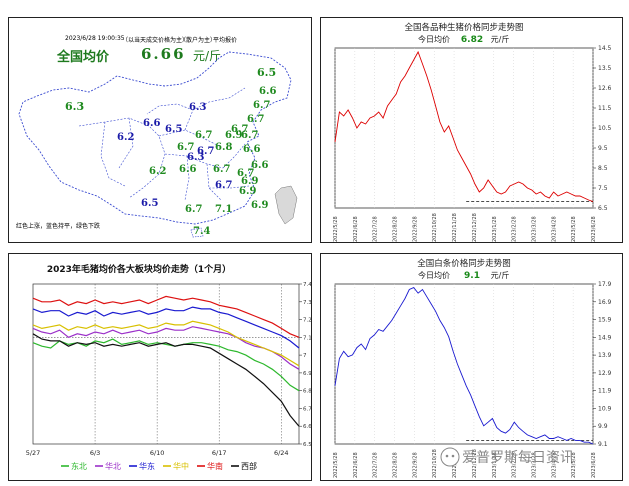  I want to click on y-tick-label: 7.4, so click(307, 285).